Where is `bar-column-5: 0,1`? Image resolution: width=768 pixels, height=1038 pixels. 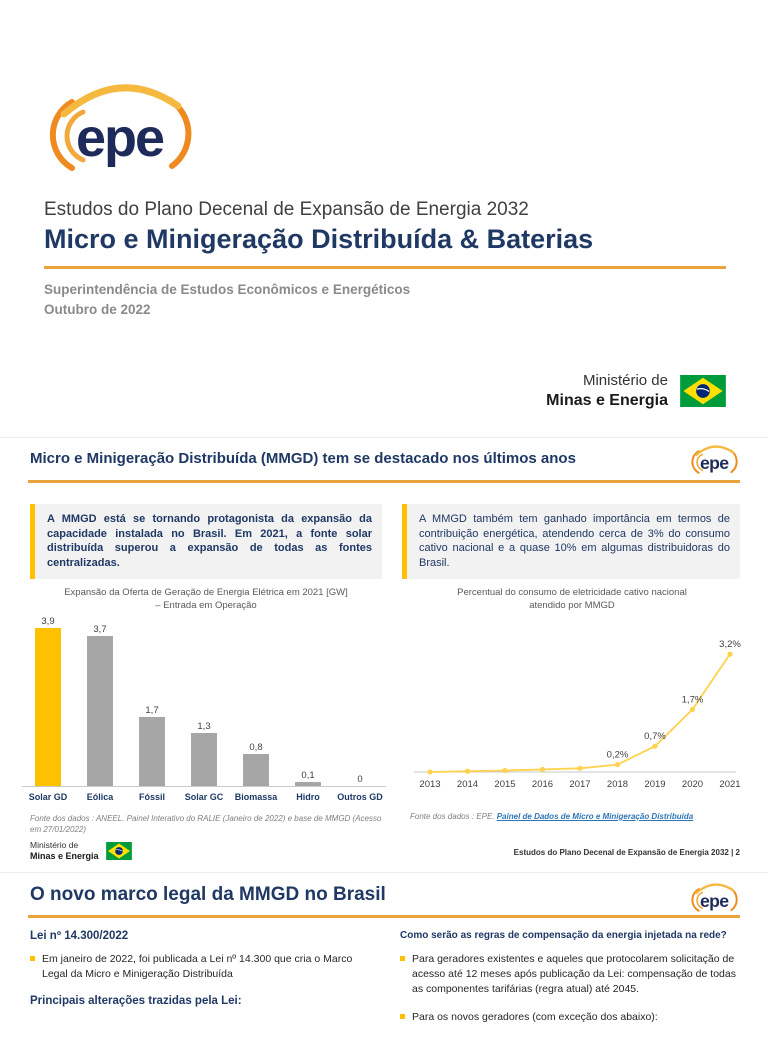
bar-column-5: 0,1 is located at coordinates (308, 778).